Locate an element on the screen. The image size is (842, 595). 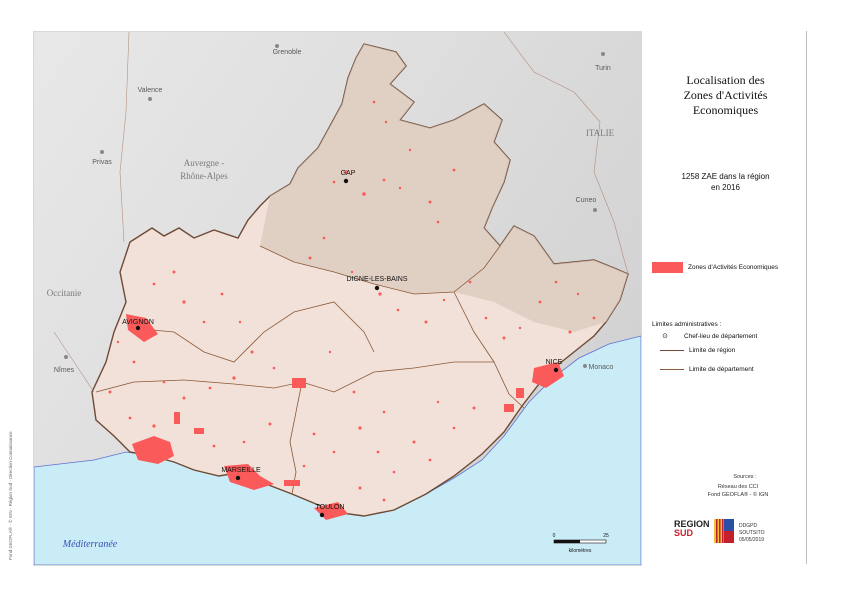
pref-digne: DIGNE-LES-BAINS is located at coordinates (376, 279).